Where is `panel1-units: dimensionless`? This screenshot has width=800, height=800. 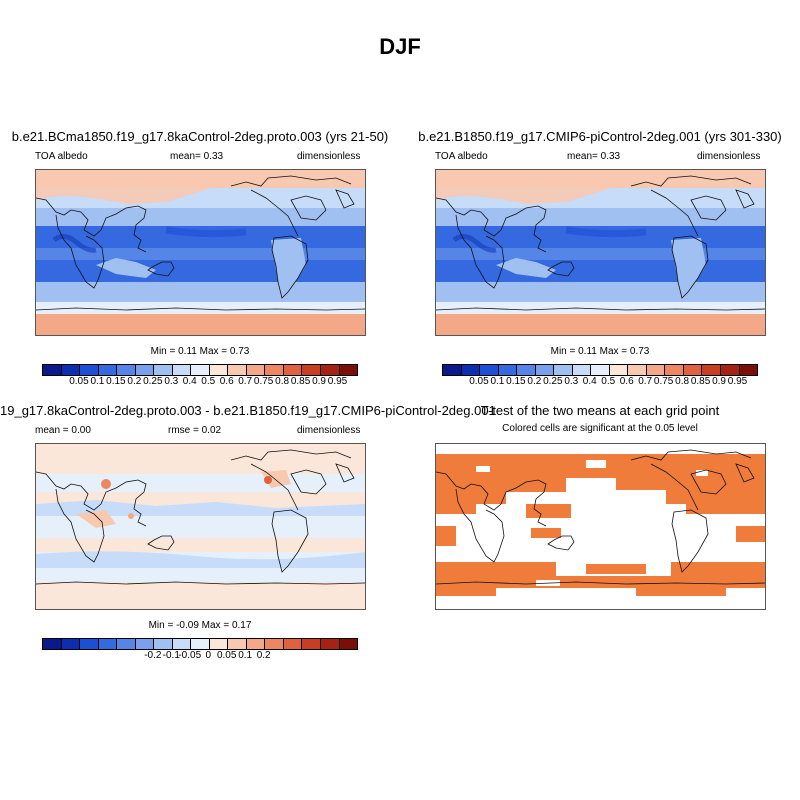 panel1-units: dimensionless is located at coordinates (329, 156).